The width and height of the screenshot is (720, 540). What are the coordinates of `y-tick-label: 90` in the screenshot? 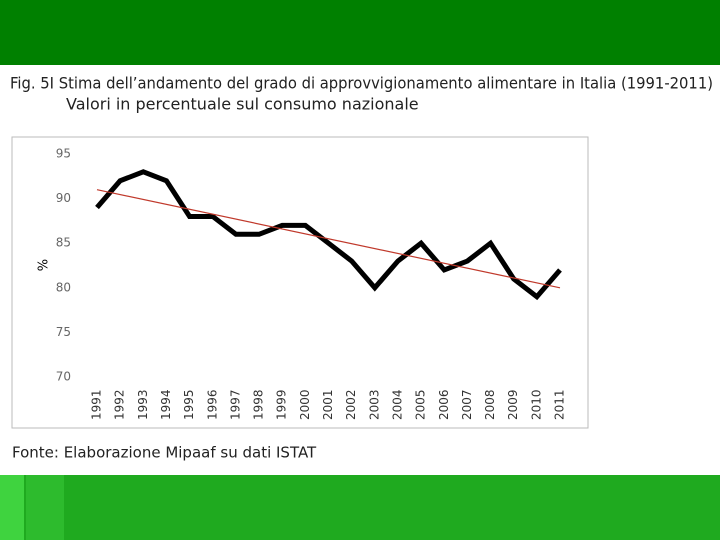 It's located at (63, 198).